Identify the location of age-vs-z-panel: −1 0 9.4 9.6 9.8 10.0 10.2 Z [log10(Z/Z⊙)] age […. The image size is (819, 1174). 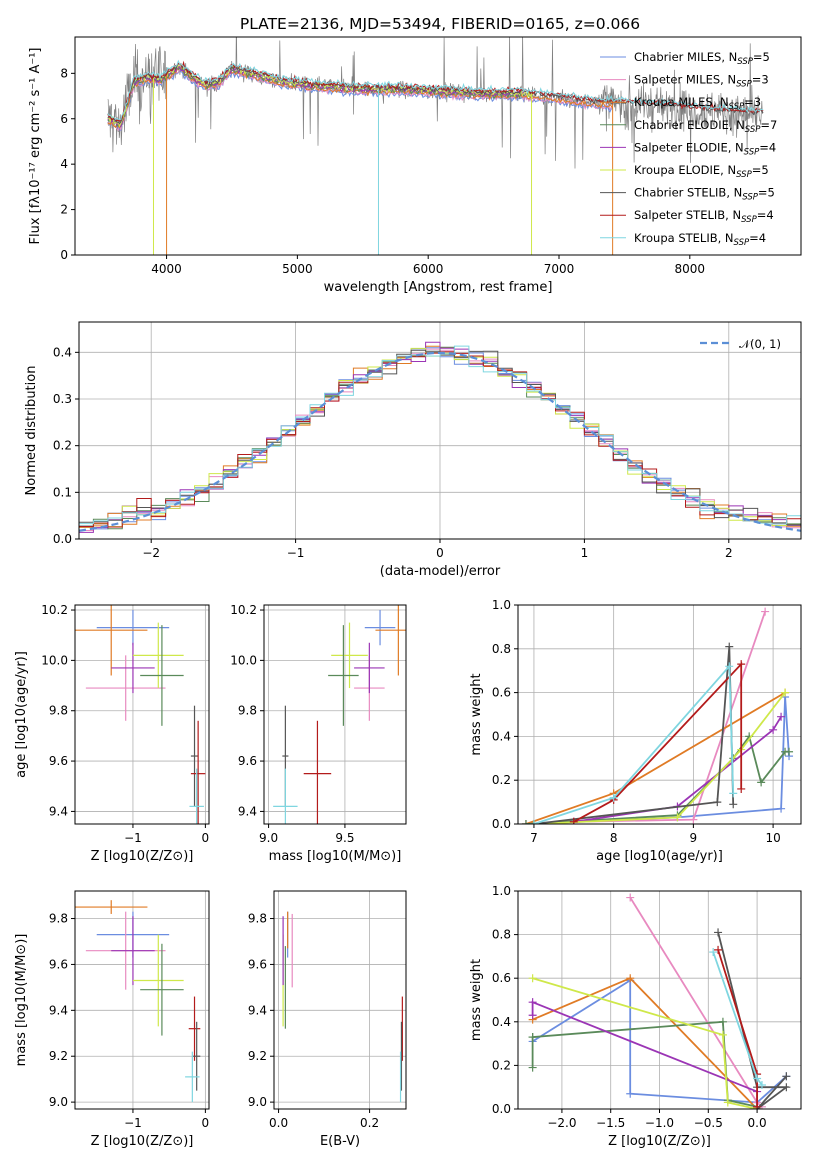
(112, 733).